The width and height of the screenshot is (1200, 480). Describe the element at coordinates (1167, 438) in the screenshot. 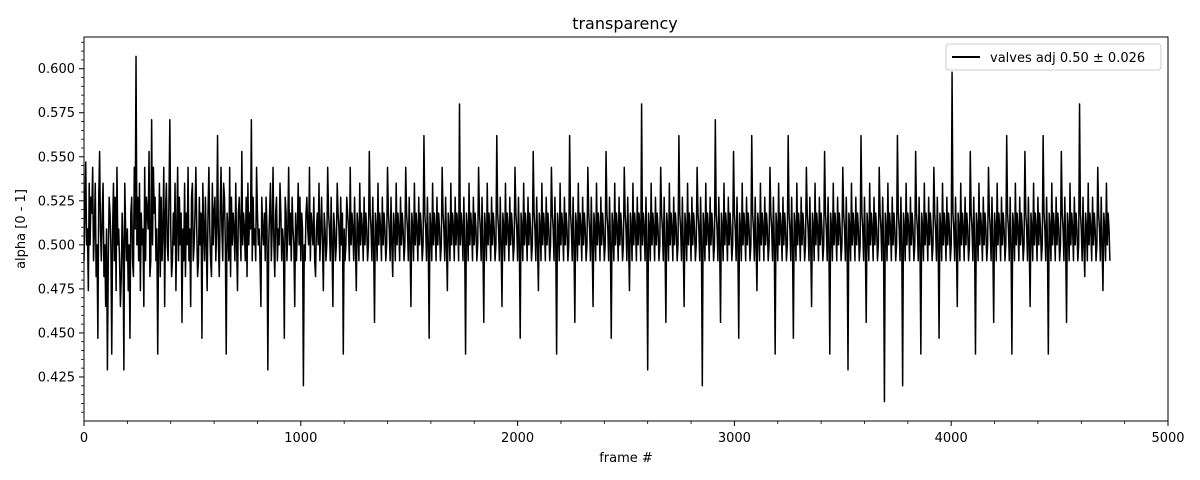

I see `x-tick-label: 5000` at that location.